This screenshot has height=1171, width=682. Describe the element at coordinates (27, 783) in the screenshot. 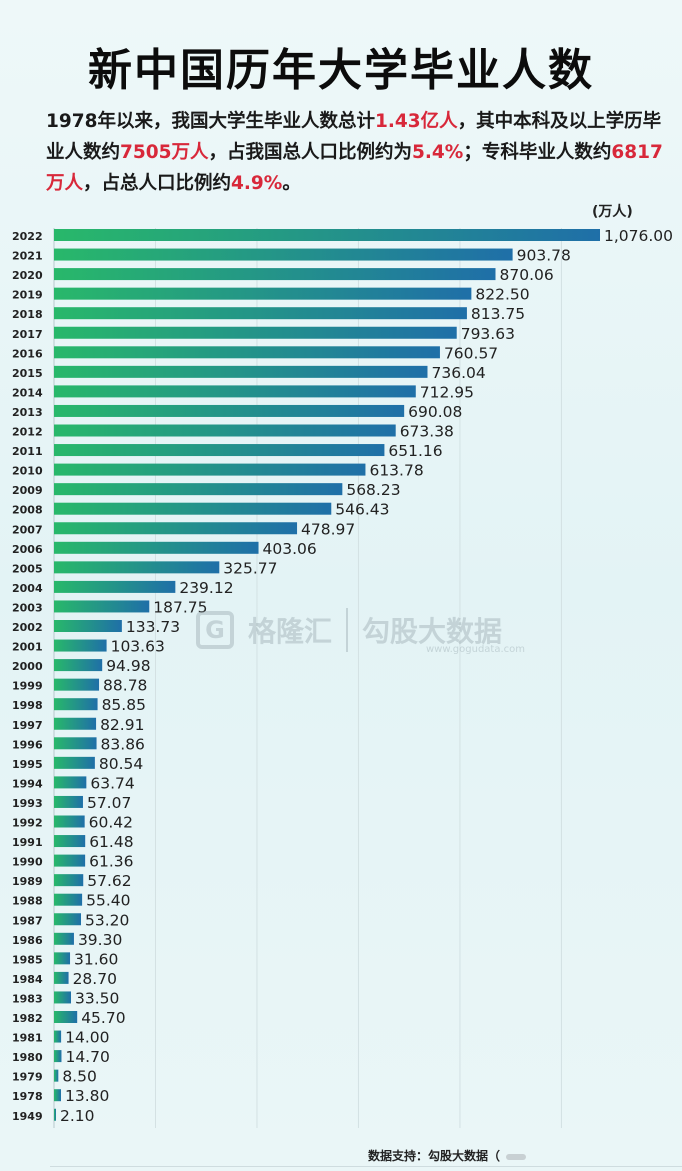

I see `year-label-1994: 1994` at that location.